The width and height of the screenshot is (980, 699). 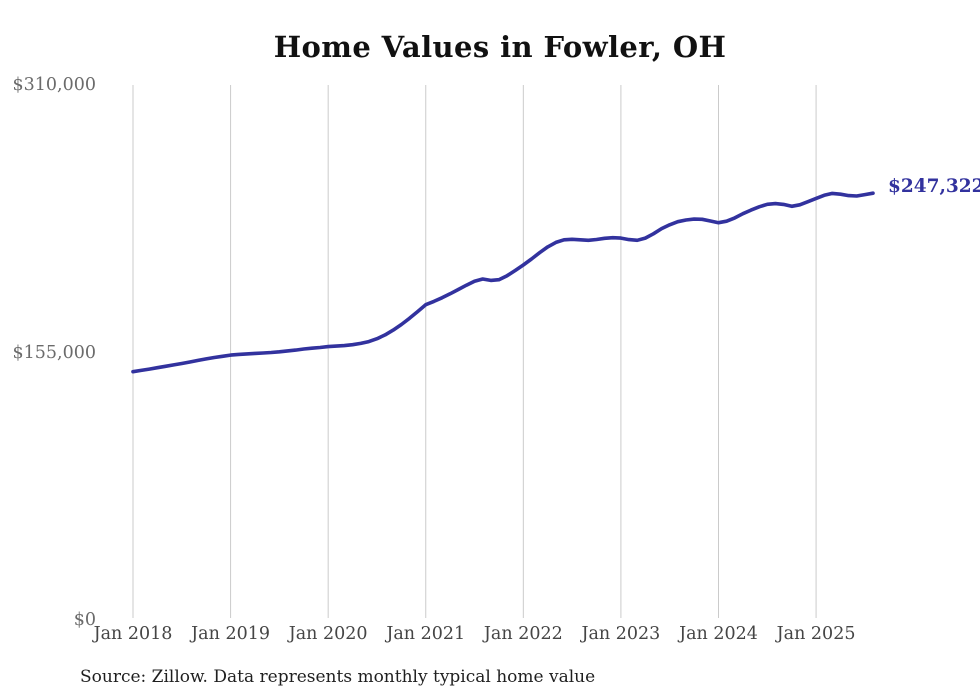 I want to click on latest-value-label: $247,322, so click(x=934, y=186).